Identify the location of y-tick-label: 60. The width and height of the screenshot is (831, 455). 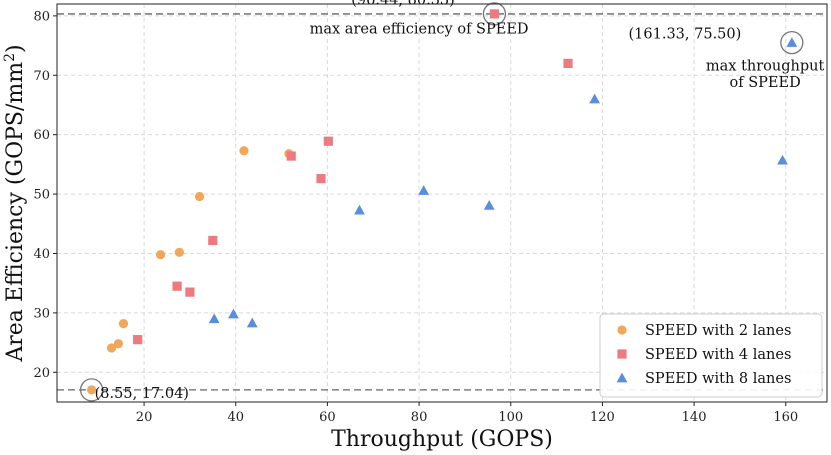
(41, 135).